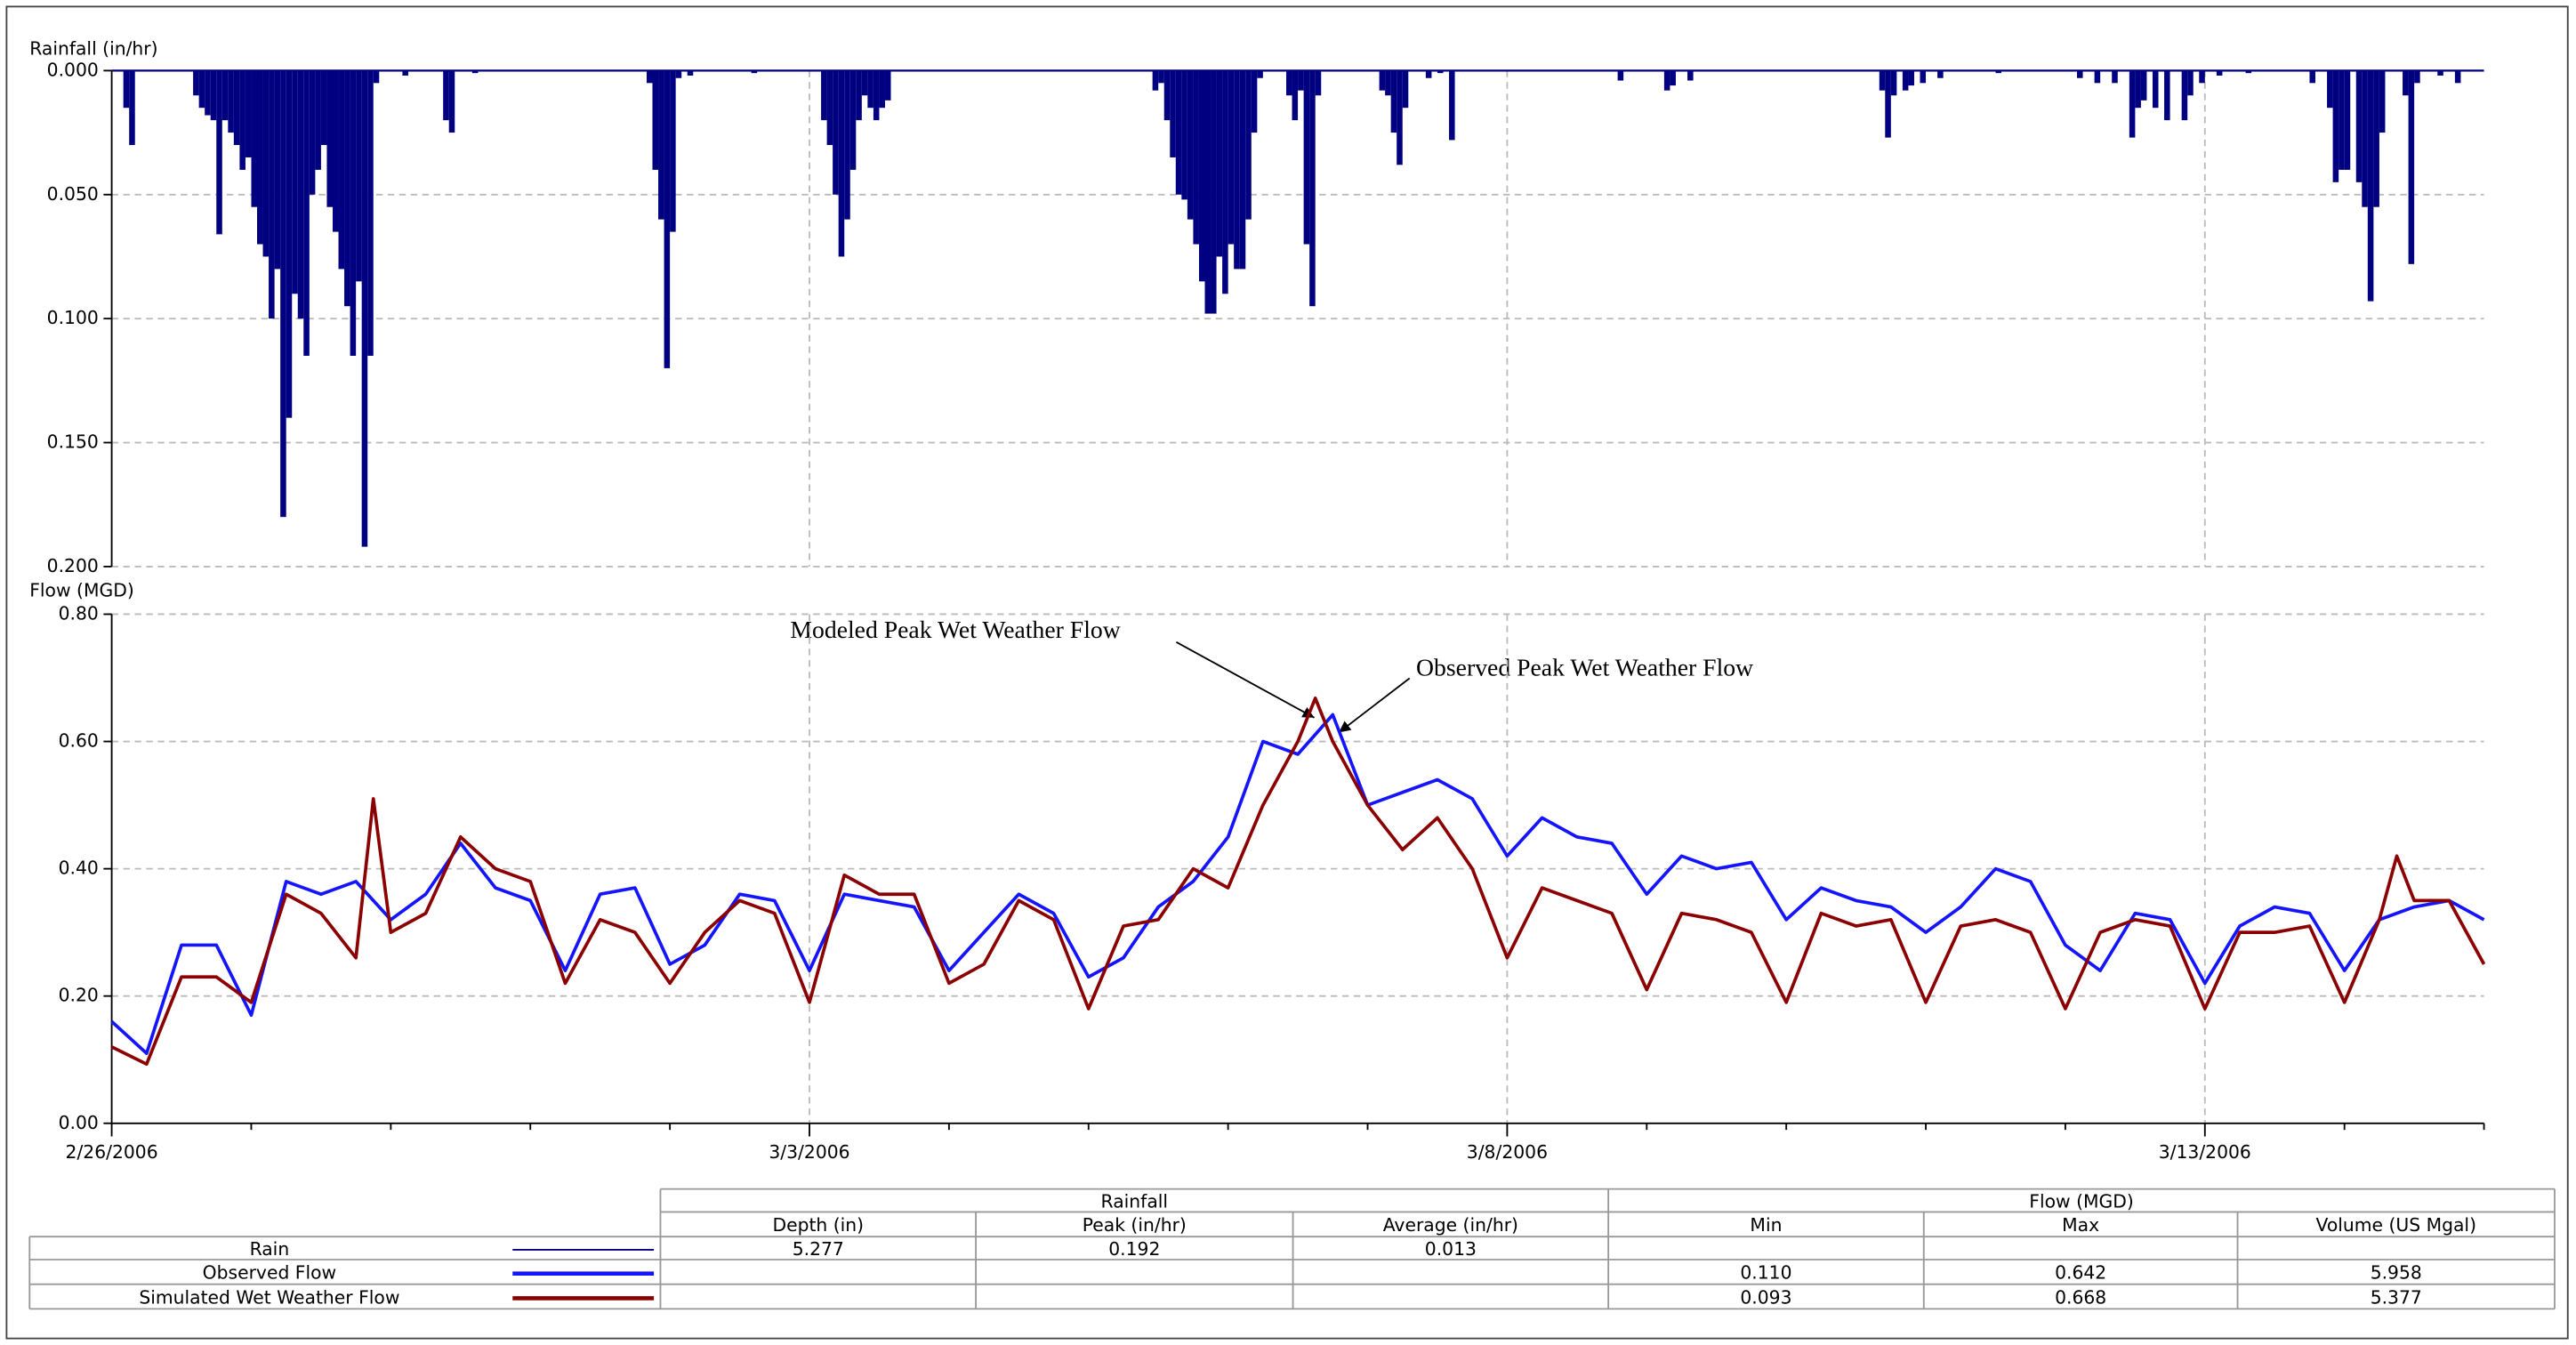 This screenshot has width=2576, height=1345. Describe the element at coordinates (2080, 1273) in the screenshot. I see `table-cell: 0.642` at that location.